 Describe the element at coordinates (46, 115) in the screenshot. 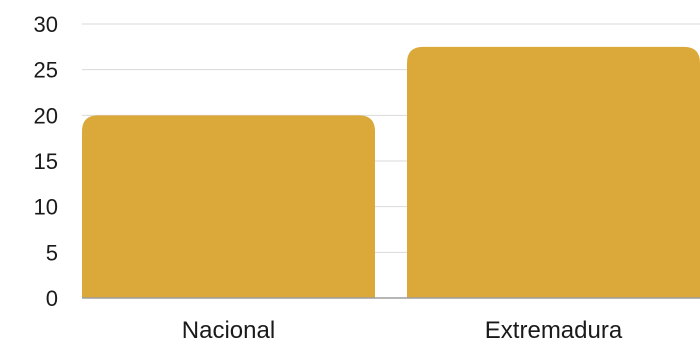

I see `y-tick-label: 20` at that location.